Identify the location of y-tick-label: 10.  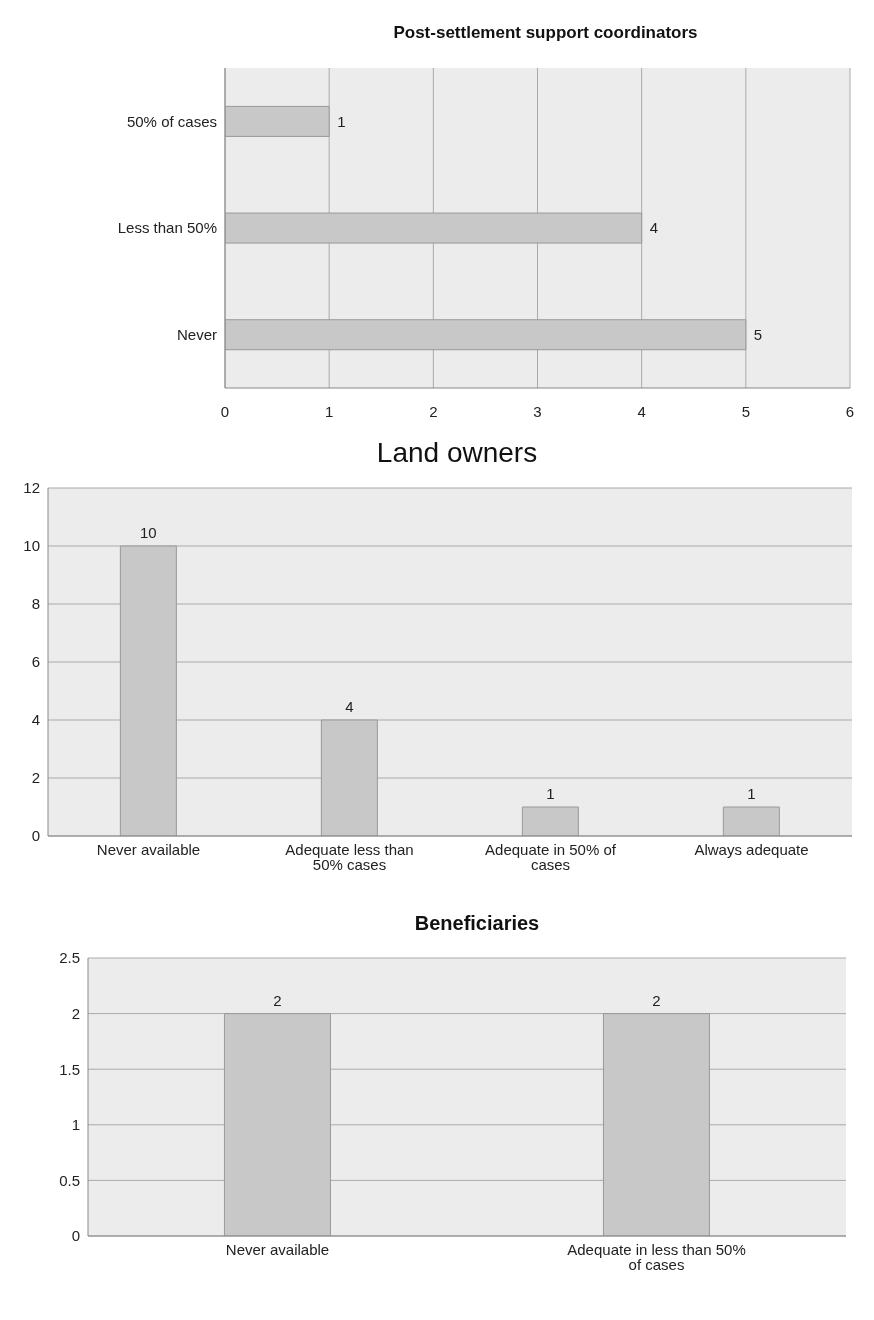
(31, 546).